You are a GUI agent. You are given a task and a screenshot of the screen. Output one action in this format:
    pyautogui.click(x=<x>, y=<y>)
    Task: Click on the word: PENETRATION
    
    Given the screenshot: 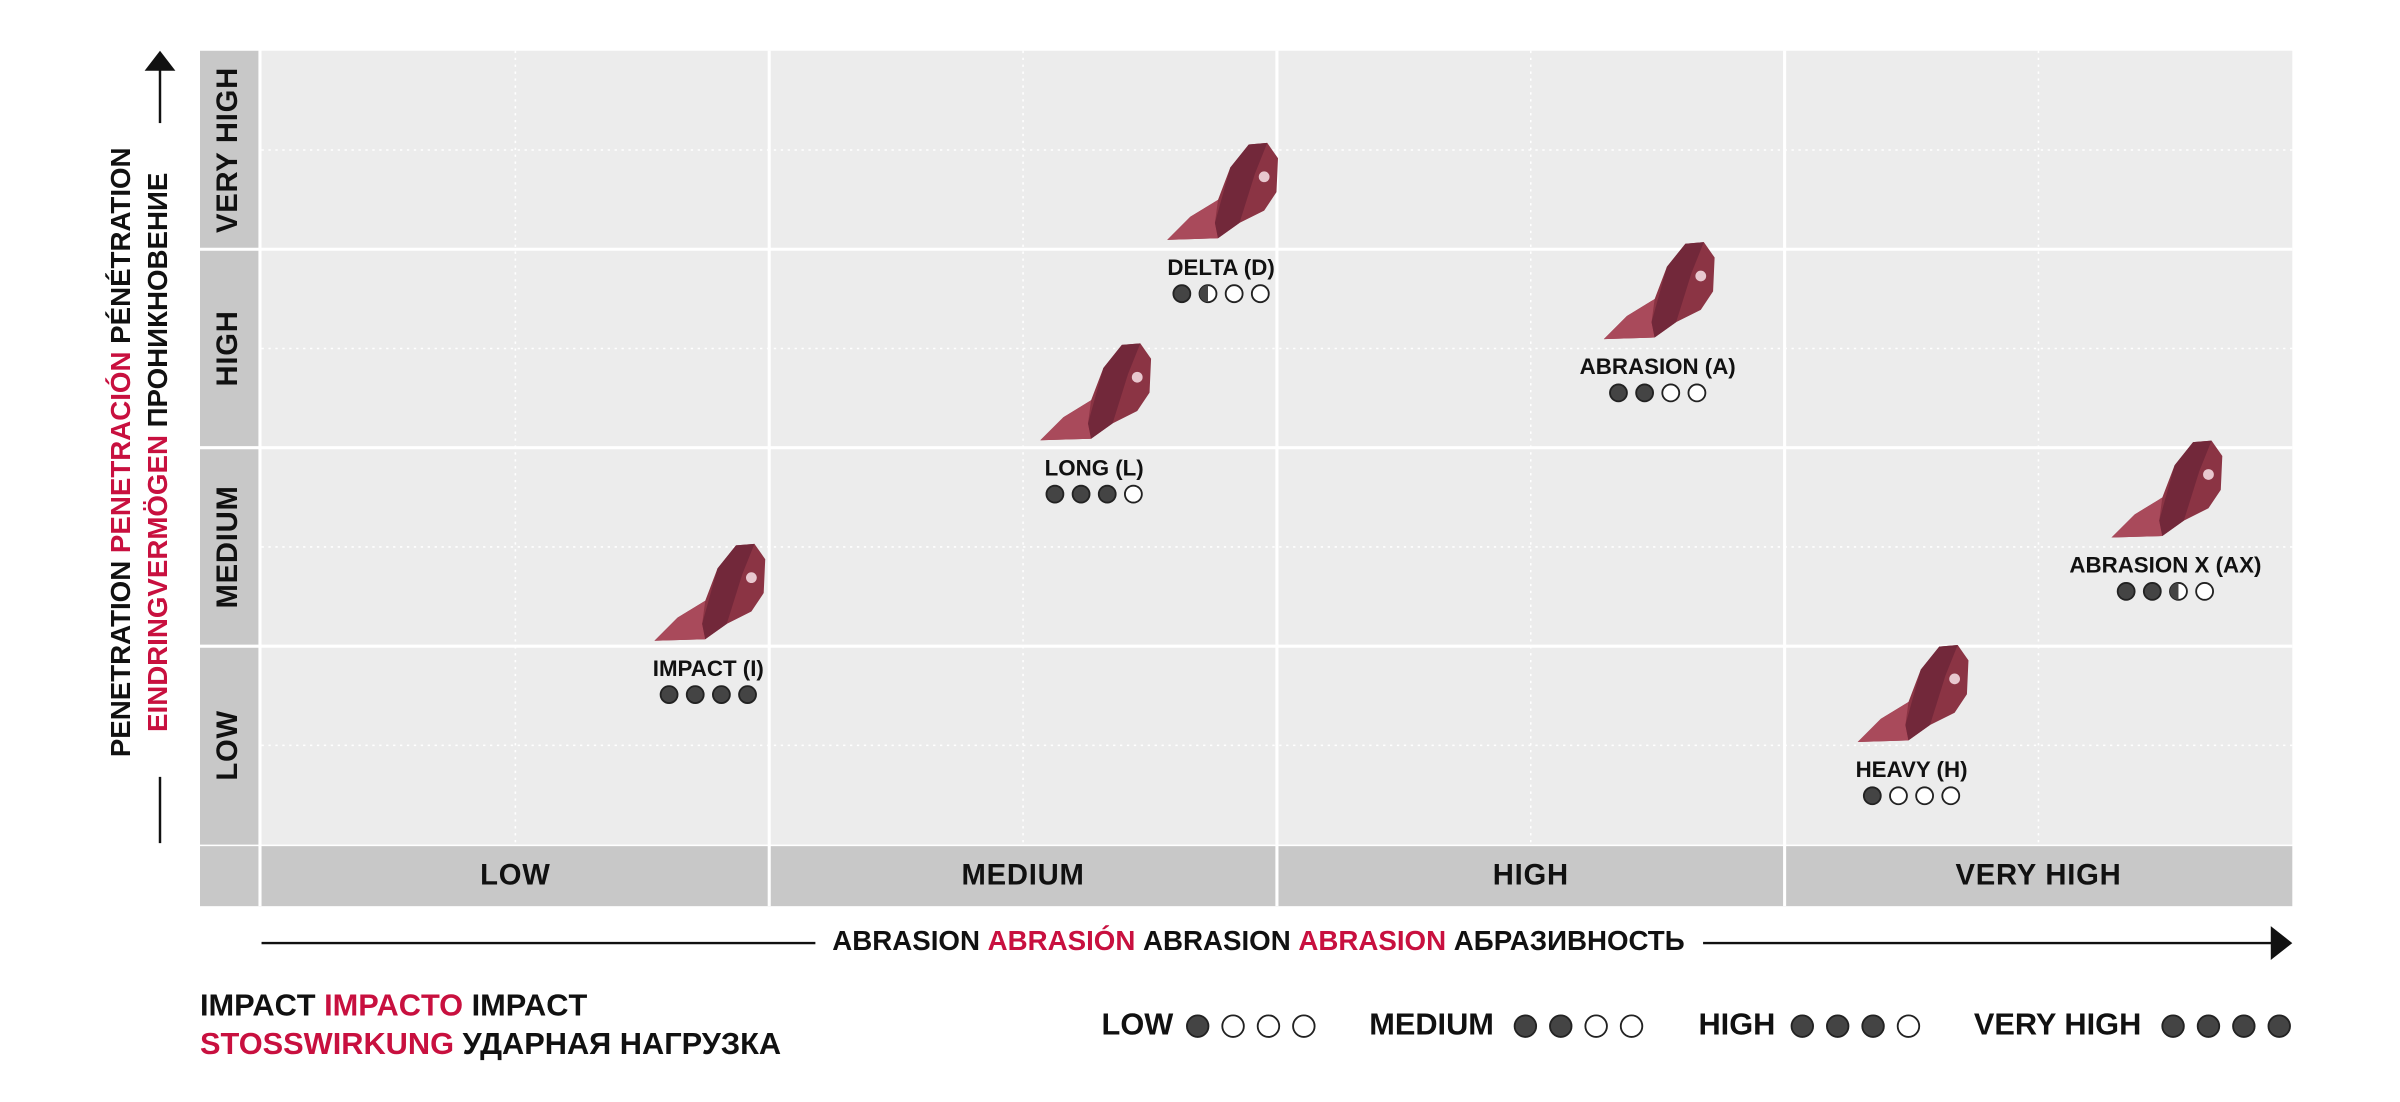 What is the action you would take?
    pyautogui.click(x=120, y=659)
    